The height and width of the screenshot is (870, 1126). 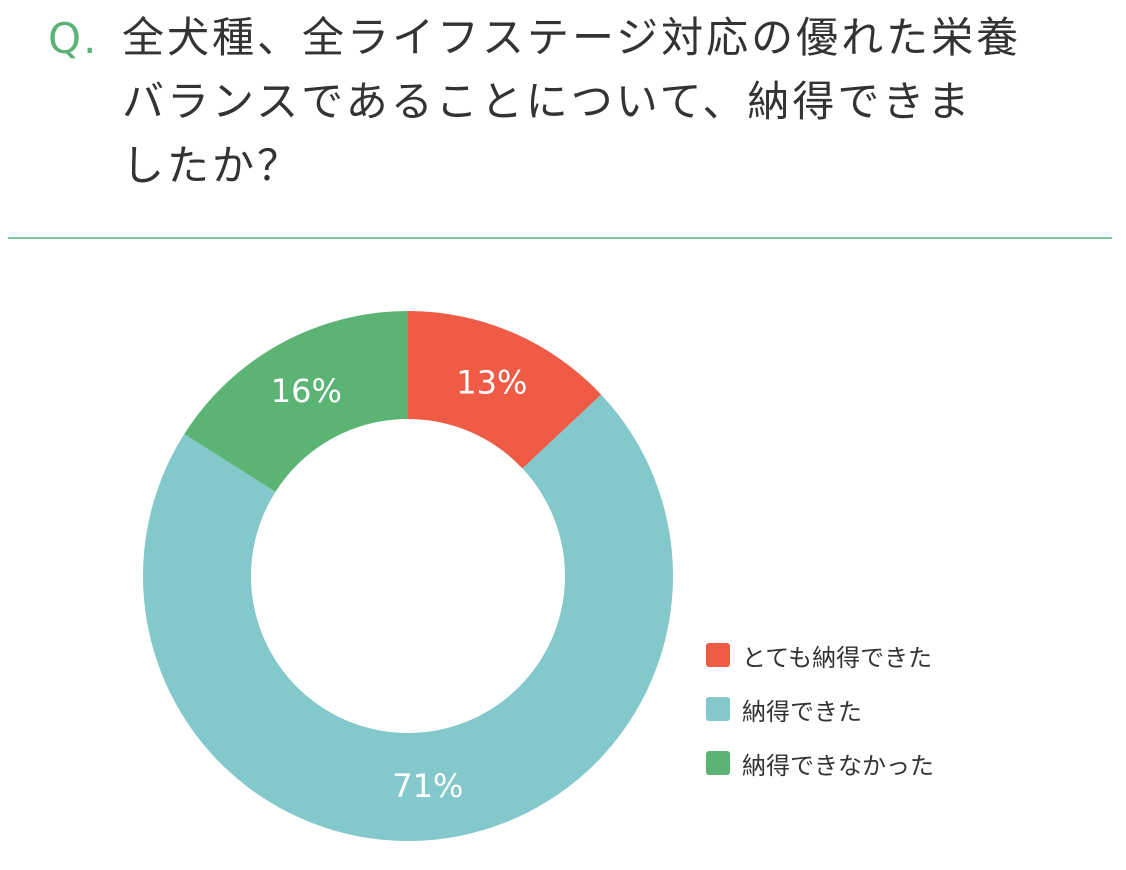 I want to click on question-prefix: Q., so click(x=73, y=38).